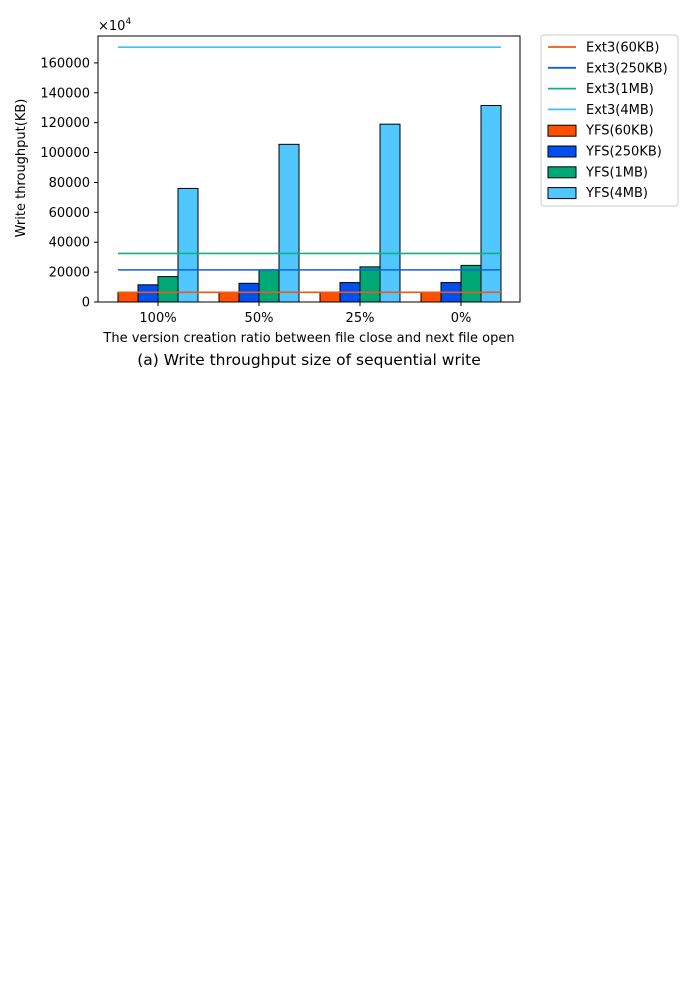  I want to click on legend-label: Ext3(4MB), so click(620, 110).